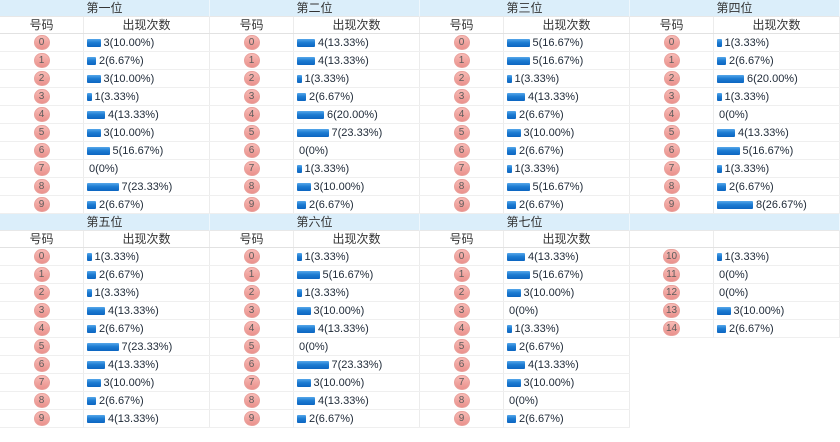 The width and height of the screenshot is (840, 442). Describe the element at coordinates (672, 310) in the screenshot. I see `number-cell: 13` at that location.